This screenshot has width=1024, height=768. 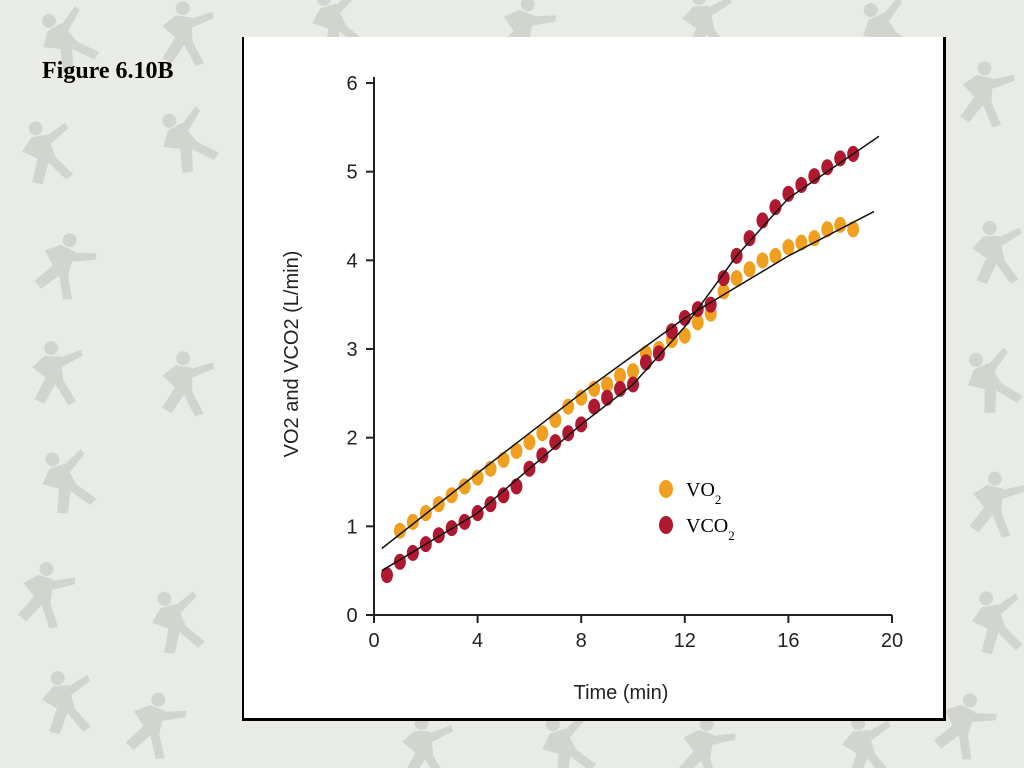 I want to click on y-tick-label: 5, so click(x=351, y=173).